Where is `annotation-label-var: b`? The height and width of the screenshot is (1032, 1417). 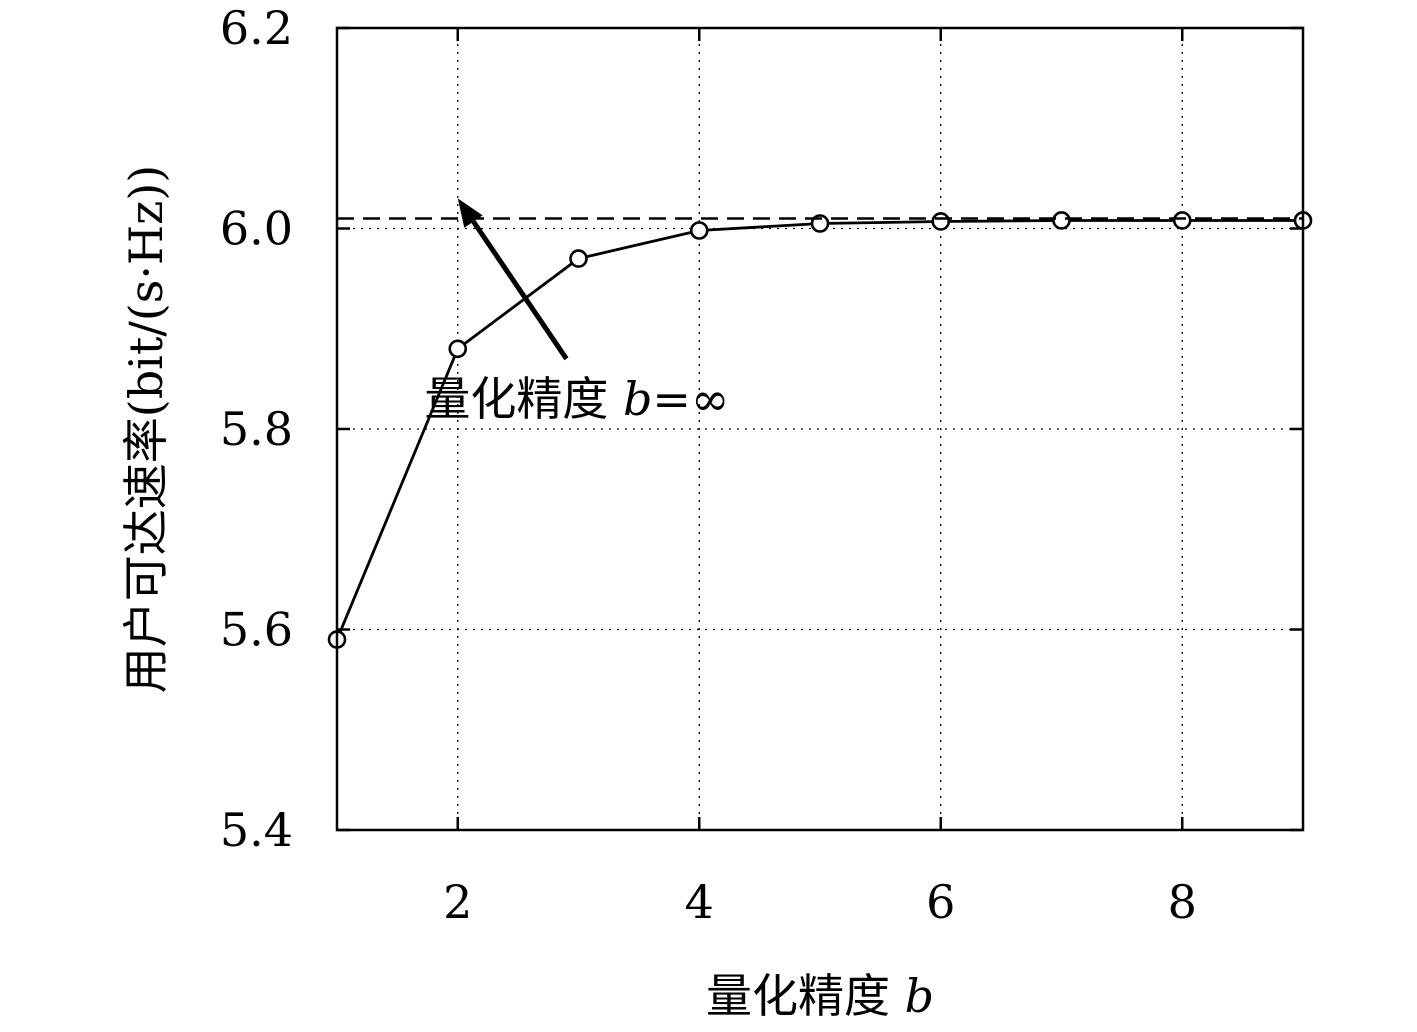 annotation-label-var: b is located at coordinates (637, 399).